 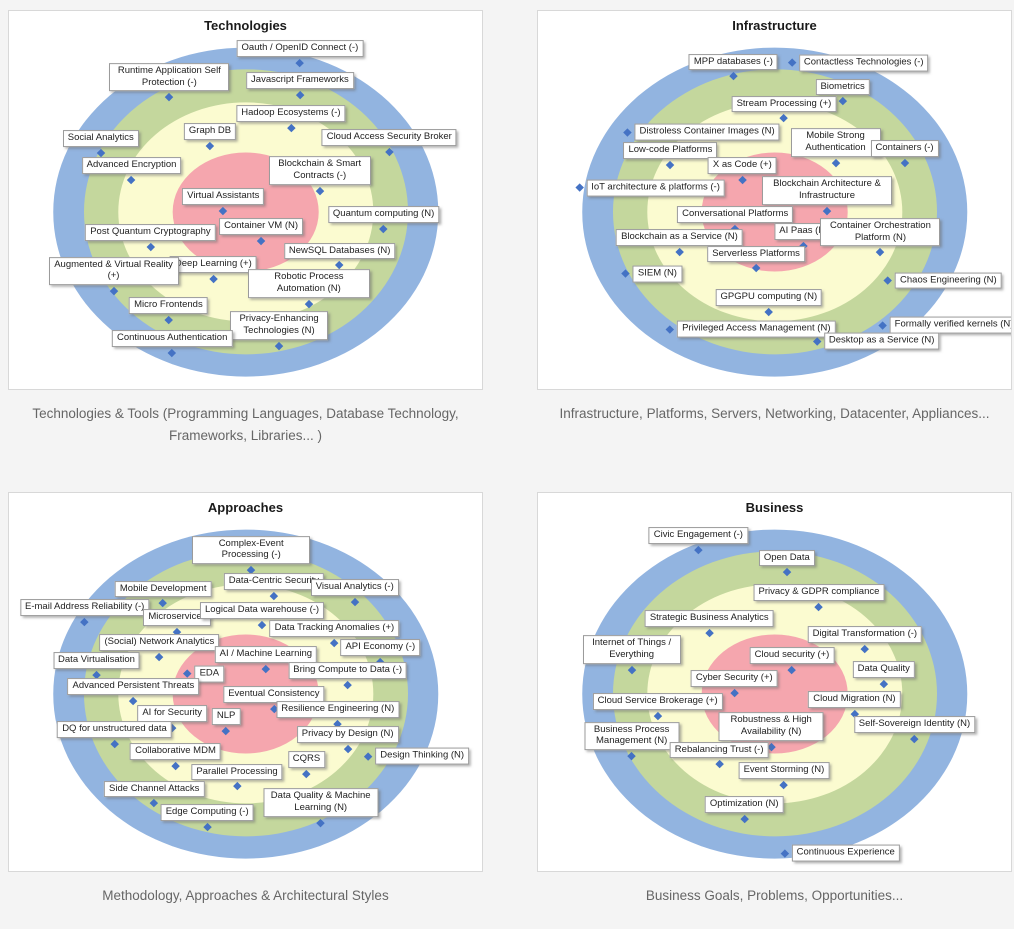 I want to click on radar-item: IoT architecture & platforms (-), so click(x=649, y=188).